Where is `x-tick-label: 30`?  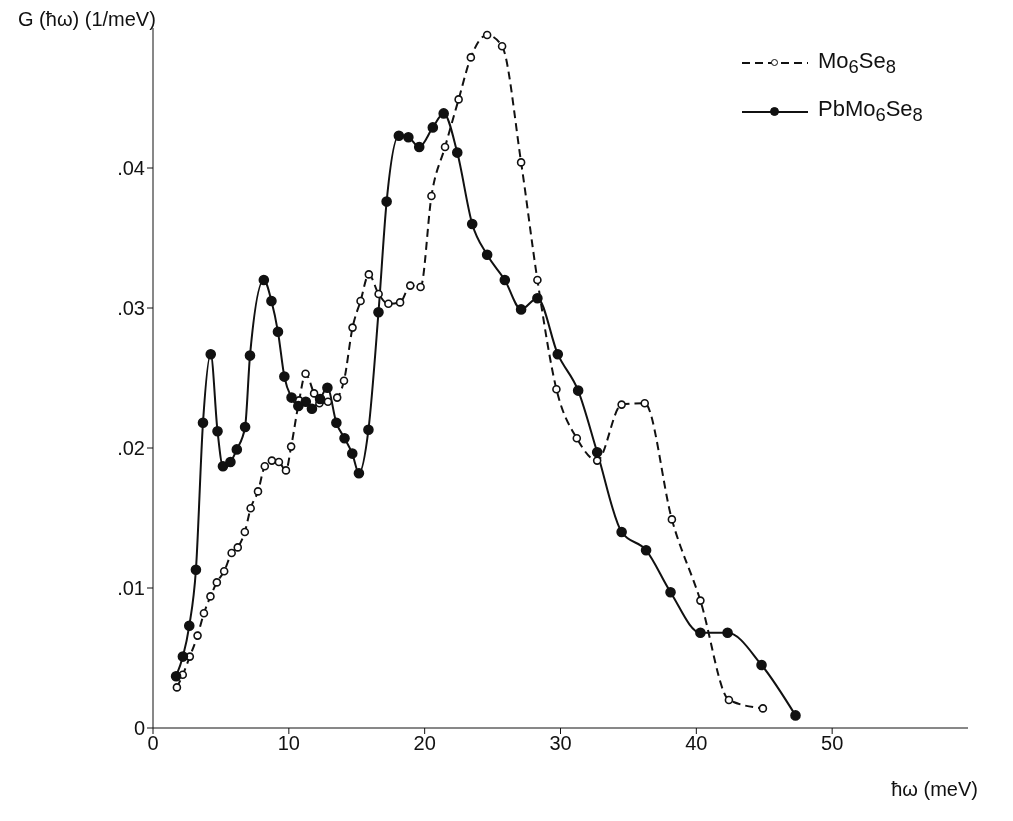 x-tick-label: 30 is located at coordinates (560, 743).